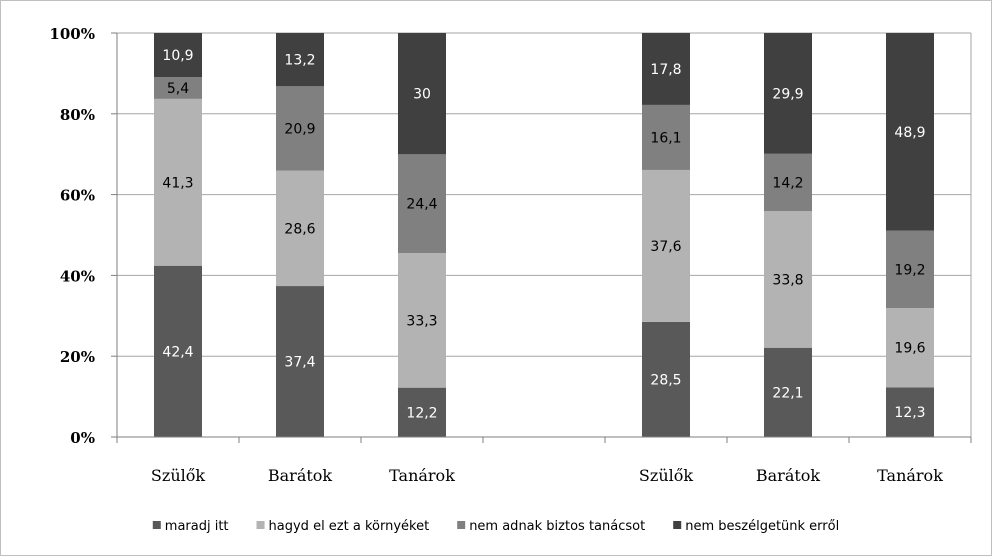 This screenshot has width=992, height=556. What do you see at coordinates (787, 280) in the screenshot?
I see `data-label: 33,8` at bounding box center [787, 280].